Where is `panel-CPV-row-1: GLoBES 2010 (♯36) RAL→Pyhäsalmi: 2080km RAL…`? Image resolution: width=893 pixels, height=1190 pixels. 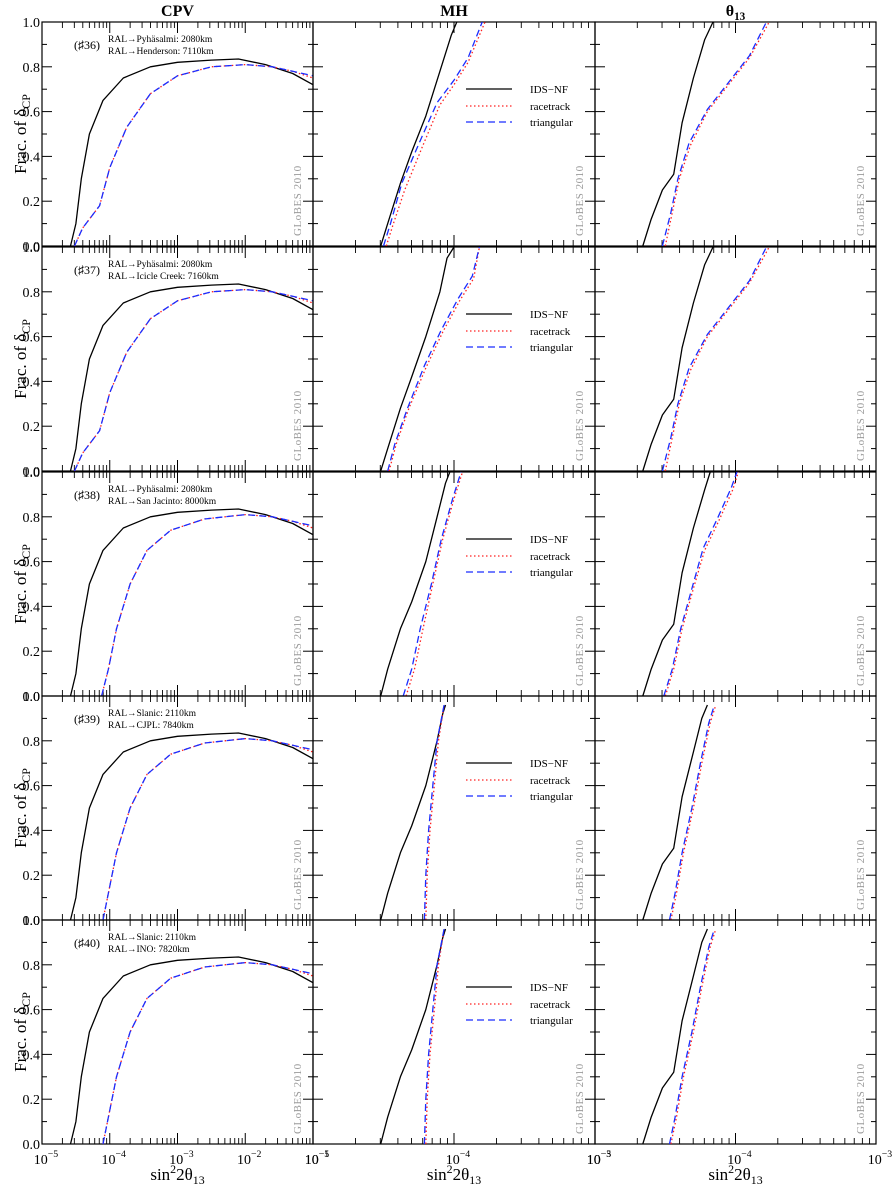
panel-CPV-row-1: GLoBES 2010 (♯36) RAL→Pyhäsalmi: 2080km RAL… is located at coordinates (177, 134).